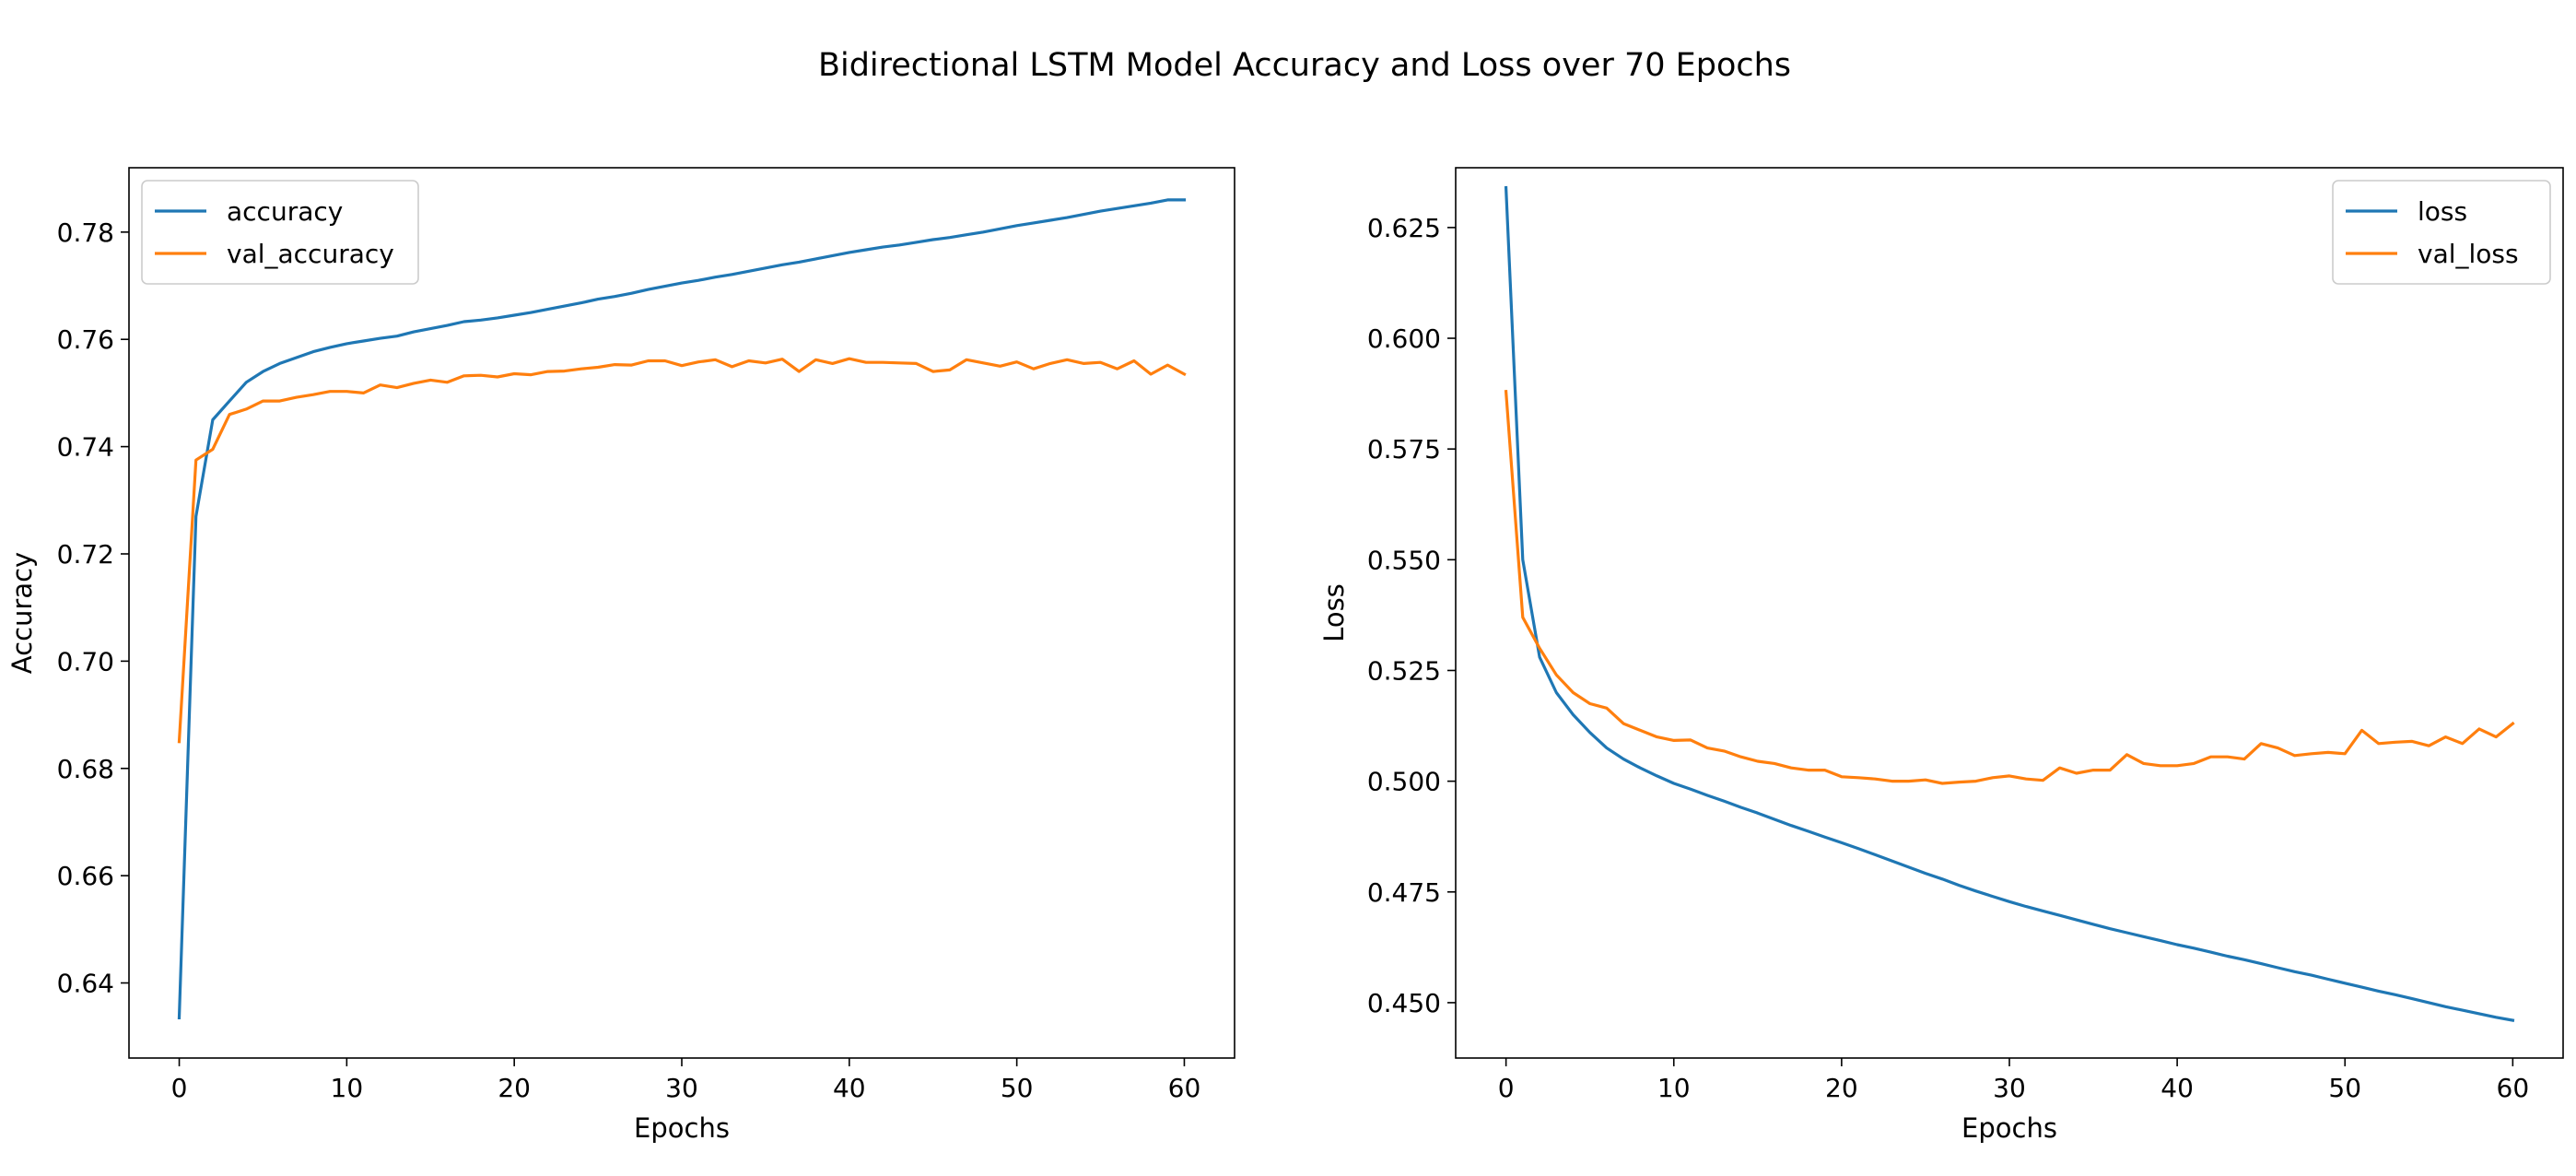 The width and height of the screenshot is (2576, 1176). I want to click on y-tick-label: 0.78, so click(85, 233).